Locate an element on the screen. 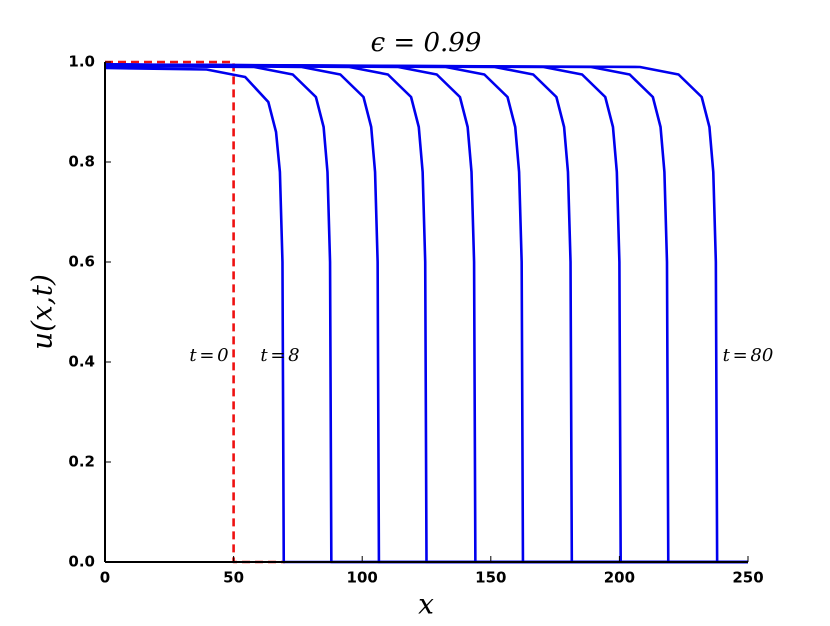 Image resolution: width=830 pixels, height=626 pixels. y-tick-label: 0.4 is located at coordinates (81, 362).